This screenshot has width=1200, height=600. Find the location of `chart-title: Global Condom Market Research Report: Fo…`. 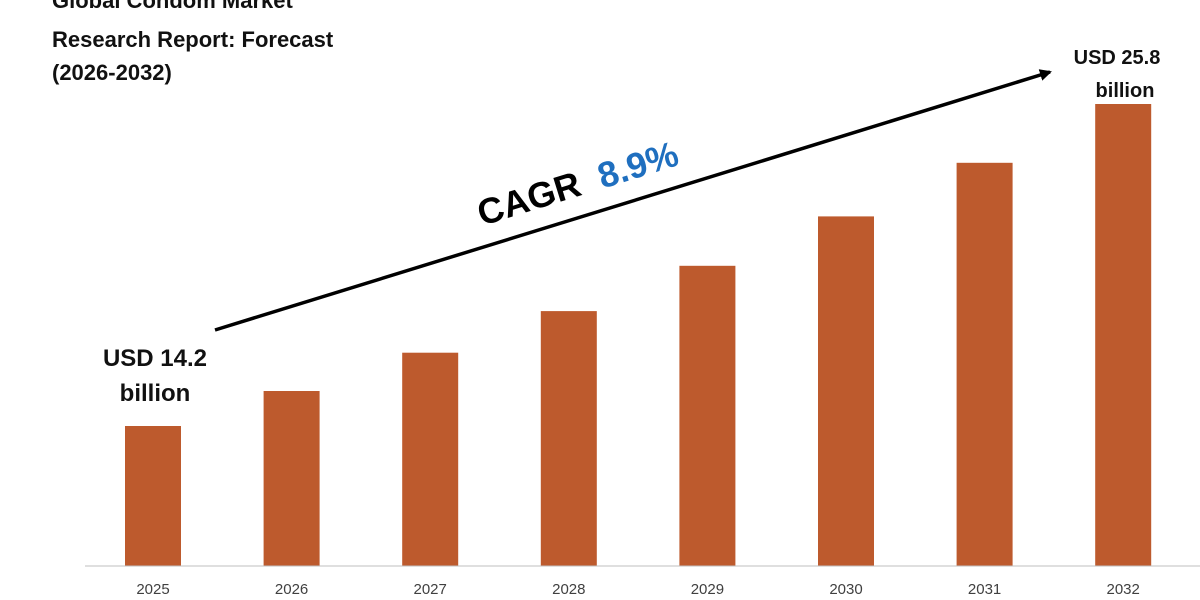

chart-title: Global Condom Market Research Report: Fo… is located at coordinates (193, 42).